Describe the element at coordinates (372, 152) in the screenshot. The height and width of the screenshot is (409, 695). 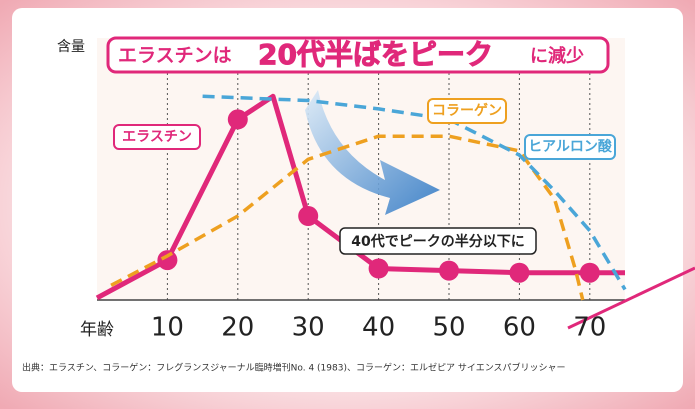
I see `arrow` at that location.